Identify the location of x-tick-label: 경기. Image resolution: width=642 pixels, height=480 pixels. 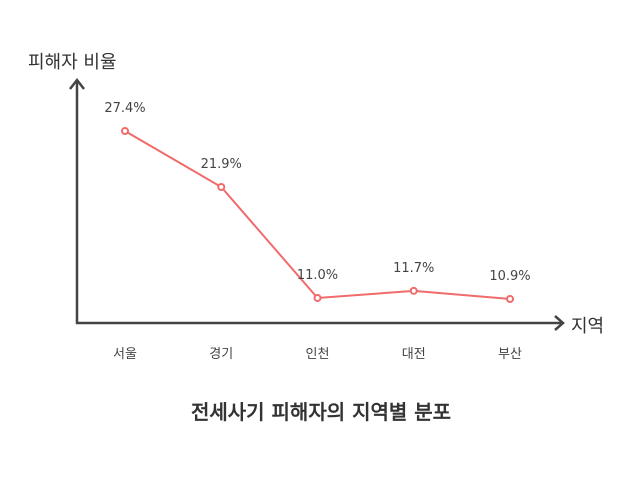
(221, 354).